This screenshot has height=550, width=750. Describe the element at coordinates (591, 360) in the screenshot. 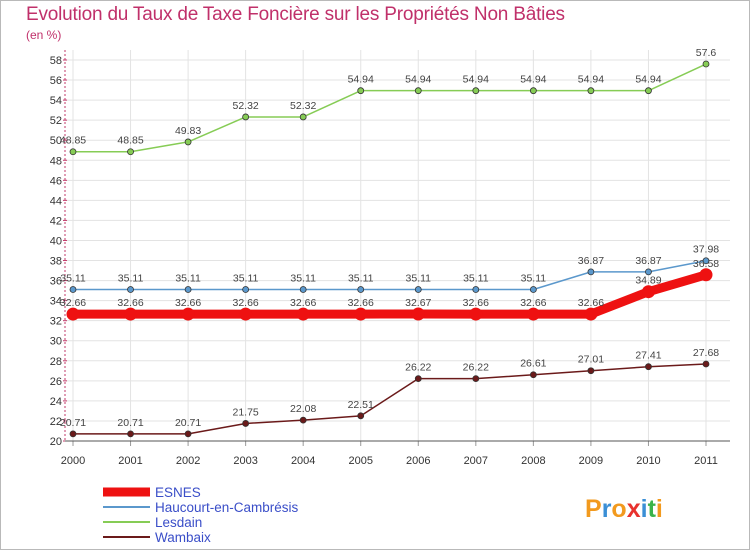

I see `data-label: 27.01` at that location.